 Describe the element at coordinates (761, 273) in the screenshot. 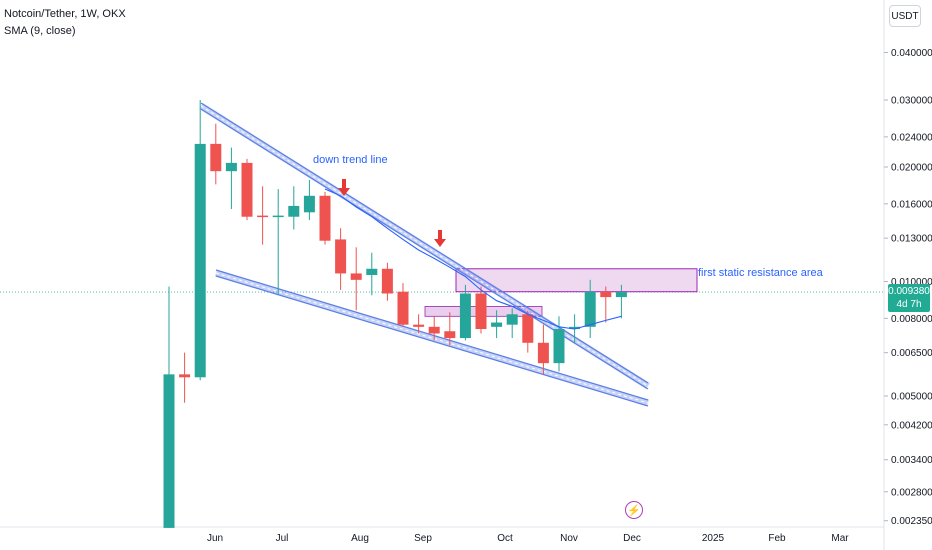

I see `resistance-label: first static resistance area` at that location.